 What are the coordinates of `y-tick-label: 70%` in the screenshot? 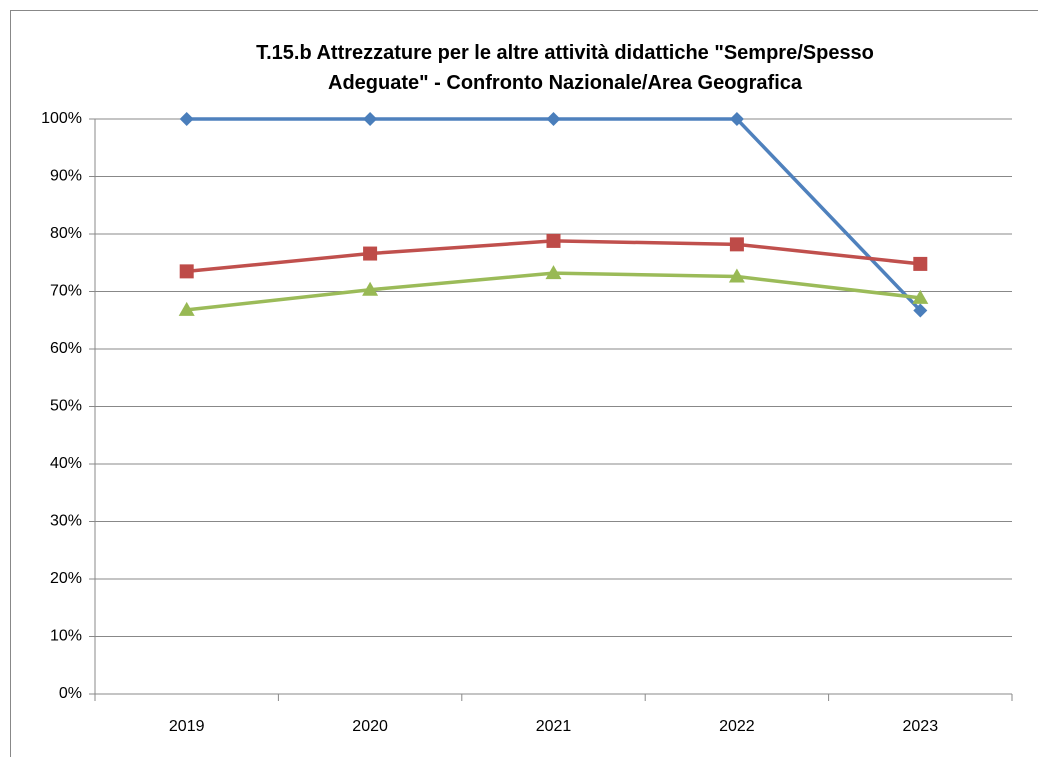 It's located at (66, 291).